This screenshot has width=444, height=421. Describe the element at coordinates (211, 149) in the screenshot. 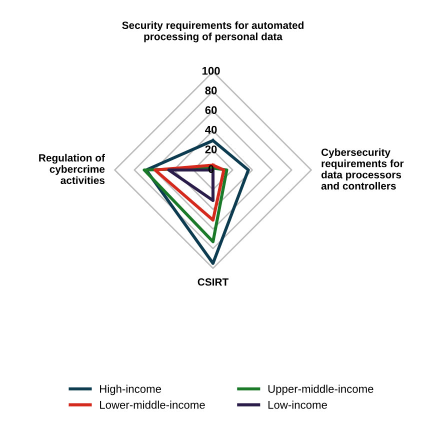

I see `y-tick-label: 20` at that location.